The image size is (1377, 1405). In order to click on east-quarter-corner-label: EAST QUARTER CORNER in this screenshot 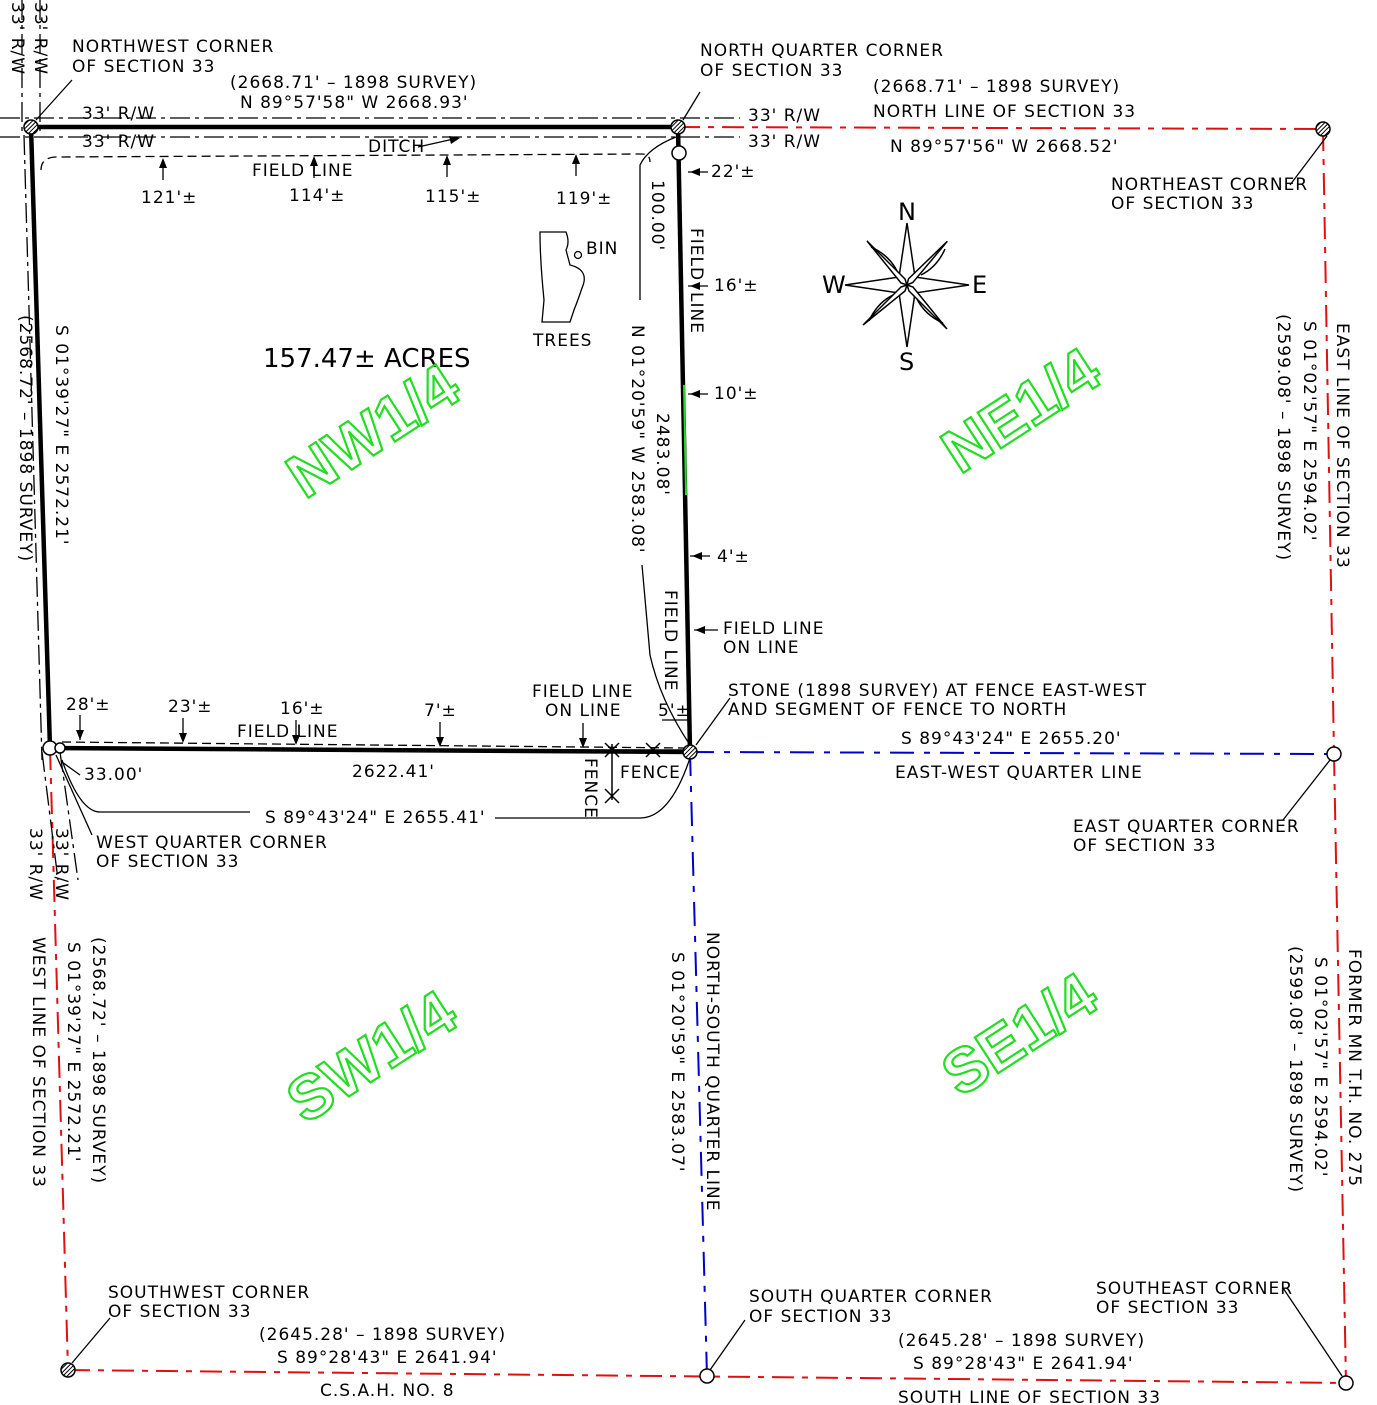, I will do `click(1186, 827)`.